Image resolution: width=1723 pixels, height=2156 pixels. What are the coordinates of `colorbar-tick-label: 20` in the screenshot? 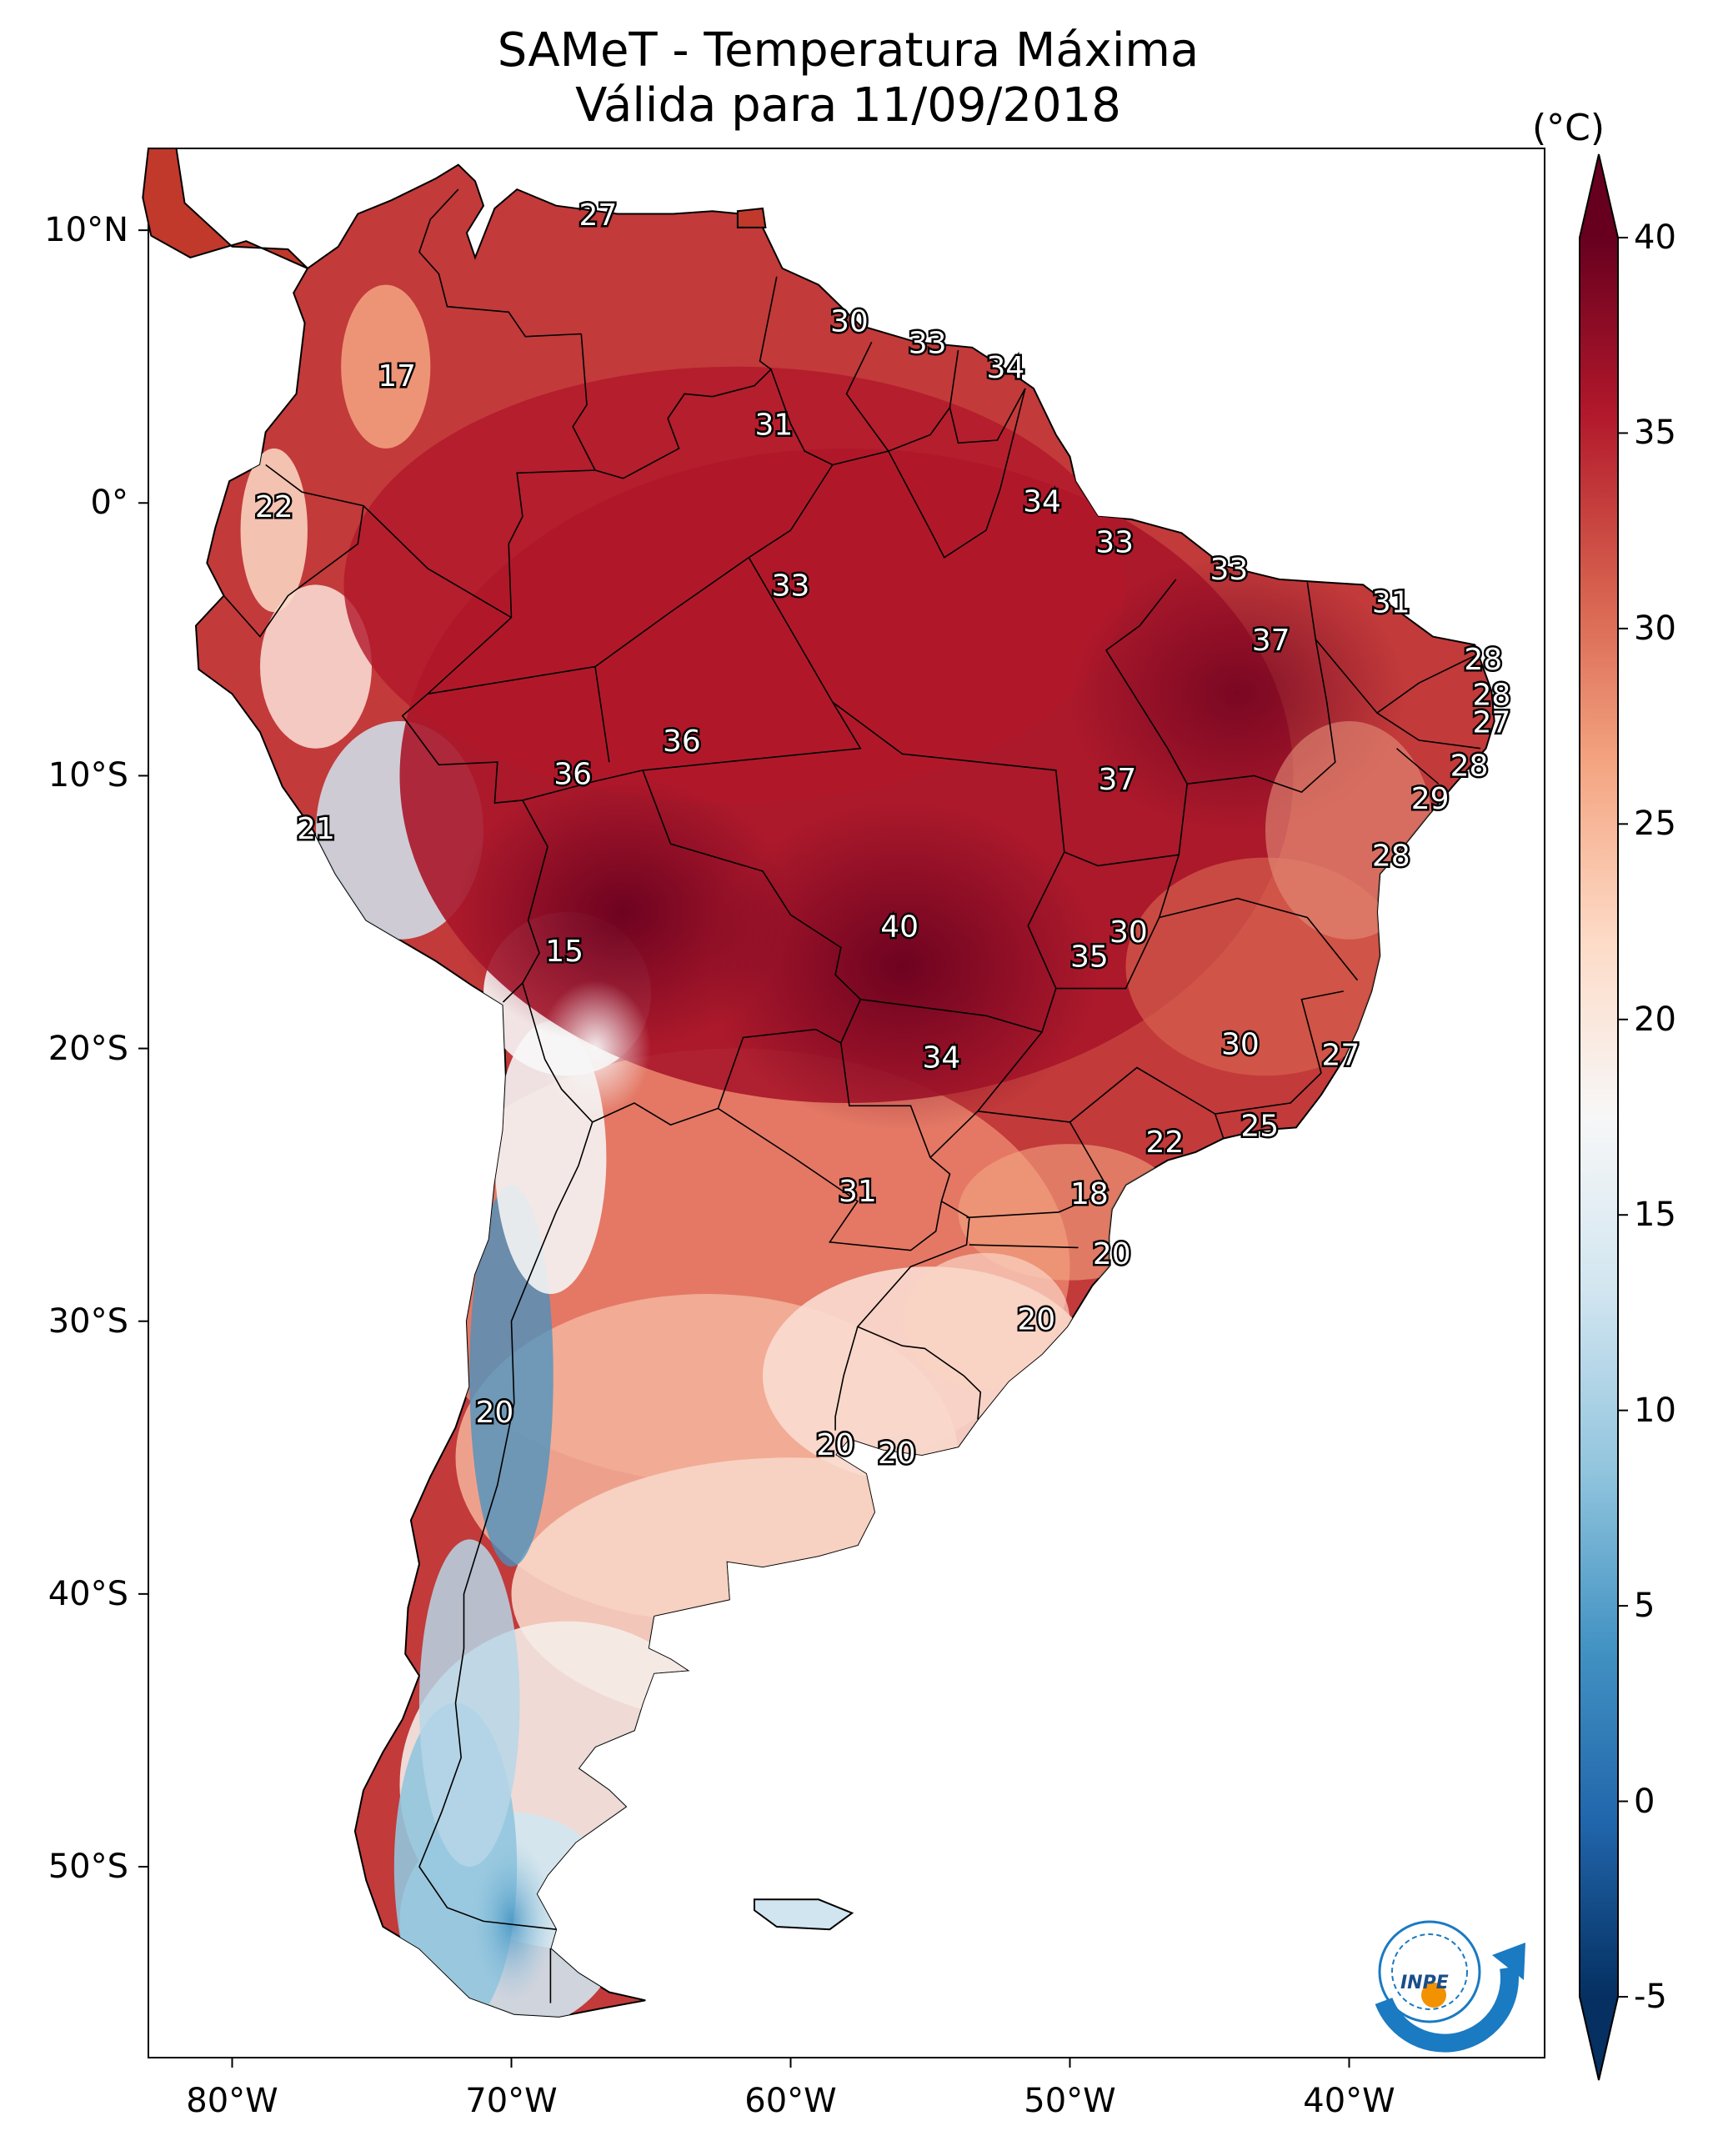 It's located at (1655, 1020).